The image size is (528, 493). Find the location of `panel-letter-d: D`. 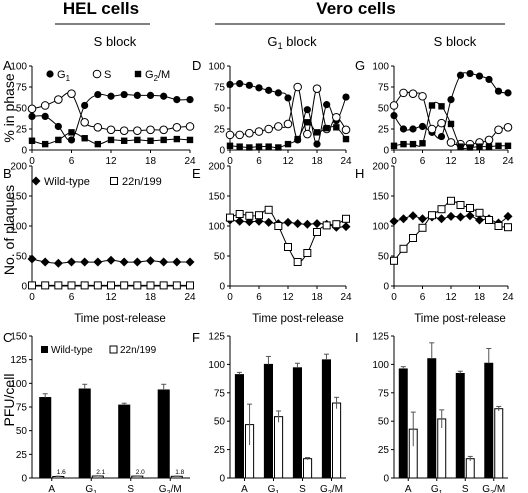

panel-letter-d: D is located at coordinates (196, 65).